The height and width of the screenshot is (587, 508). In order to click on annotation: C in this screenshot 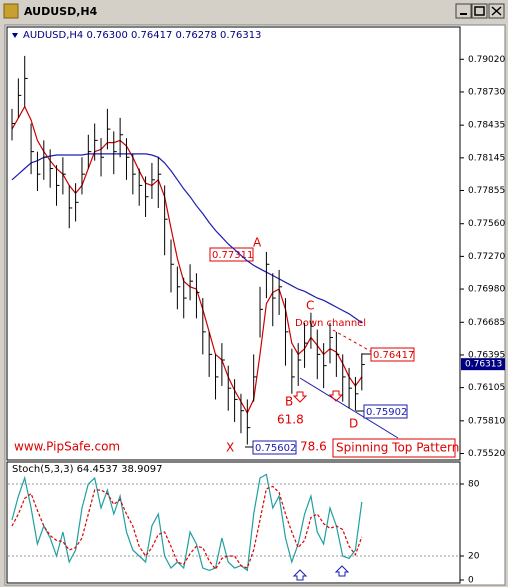, I will do `click(310, 306)`.